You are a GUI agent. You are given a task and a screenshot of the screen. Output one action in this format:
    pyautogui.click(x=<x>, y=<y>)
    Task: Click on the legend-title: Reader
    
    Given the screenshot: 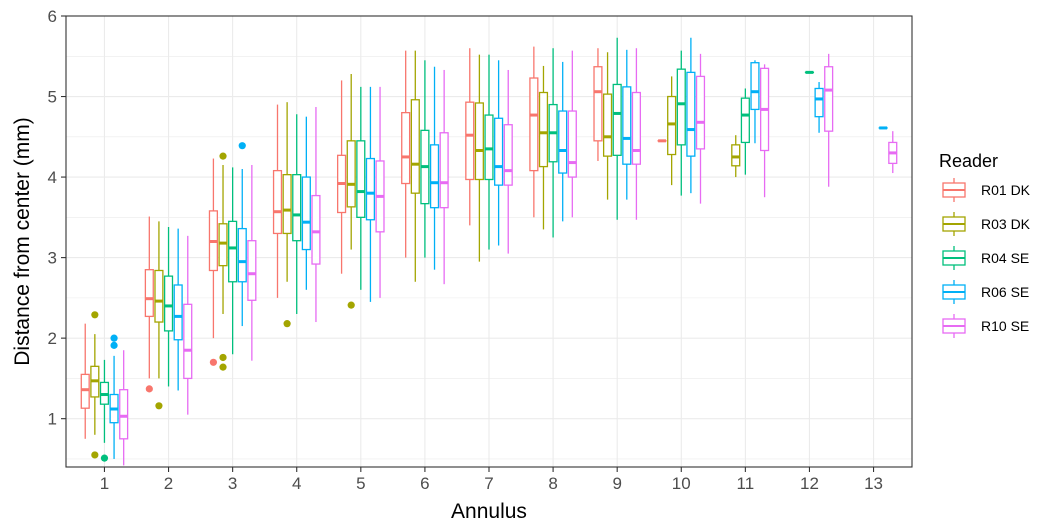 What is the action you would take?
    pyautogui.click(x=968, y=161)
    